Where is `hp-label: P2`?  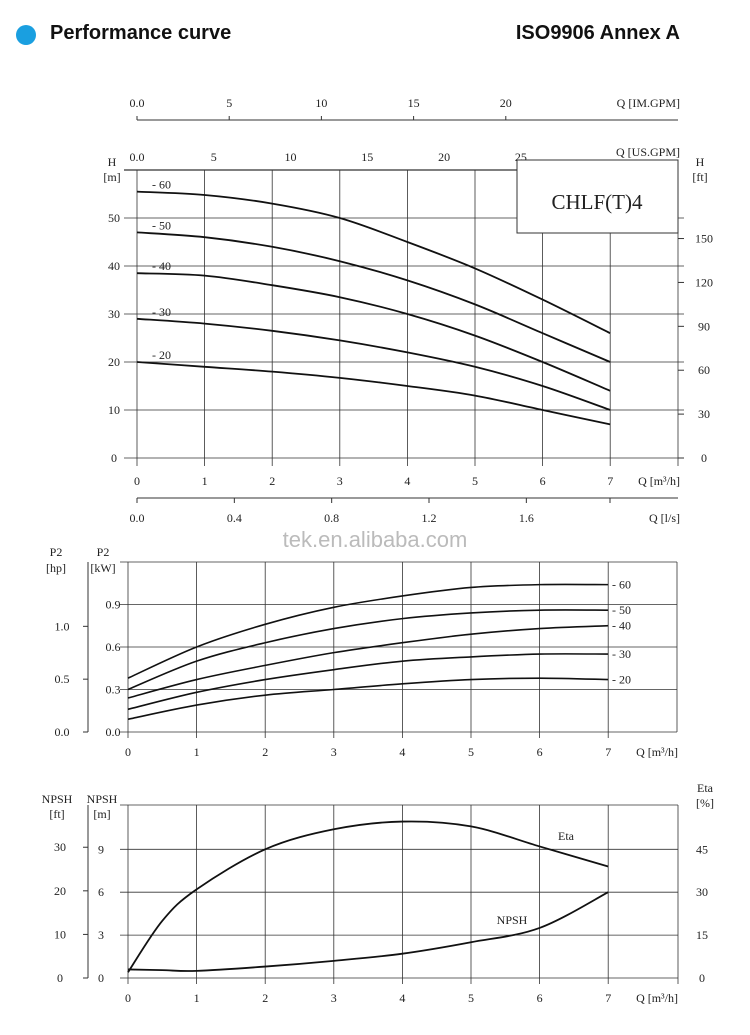 hp-label: P2 is located at coordinates (56, 552).